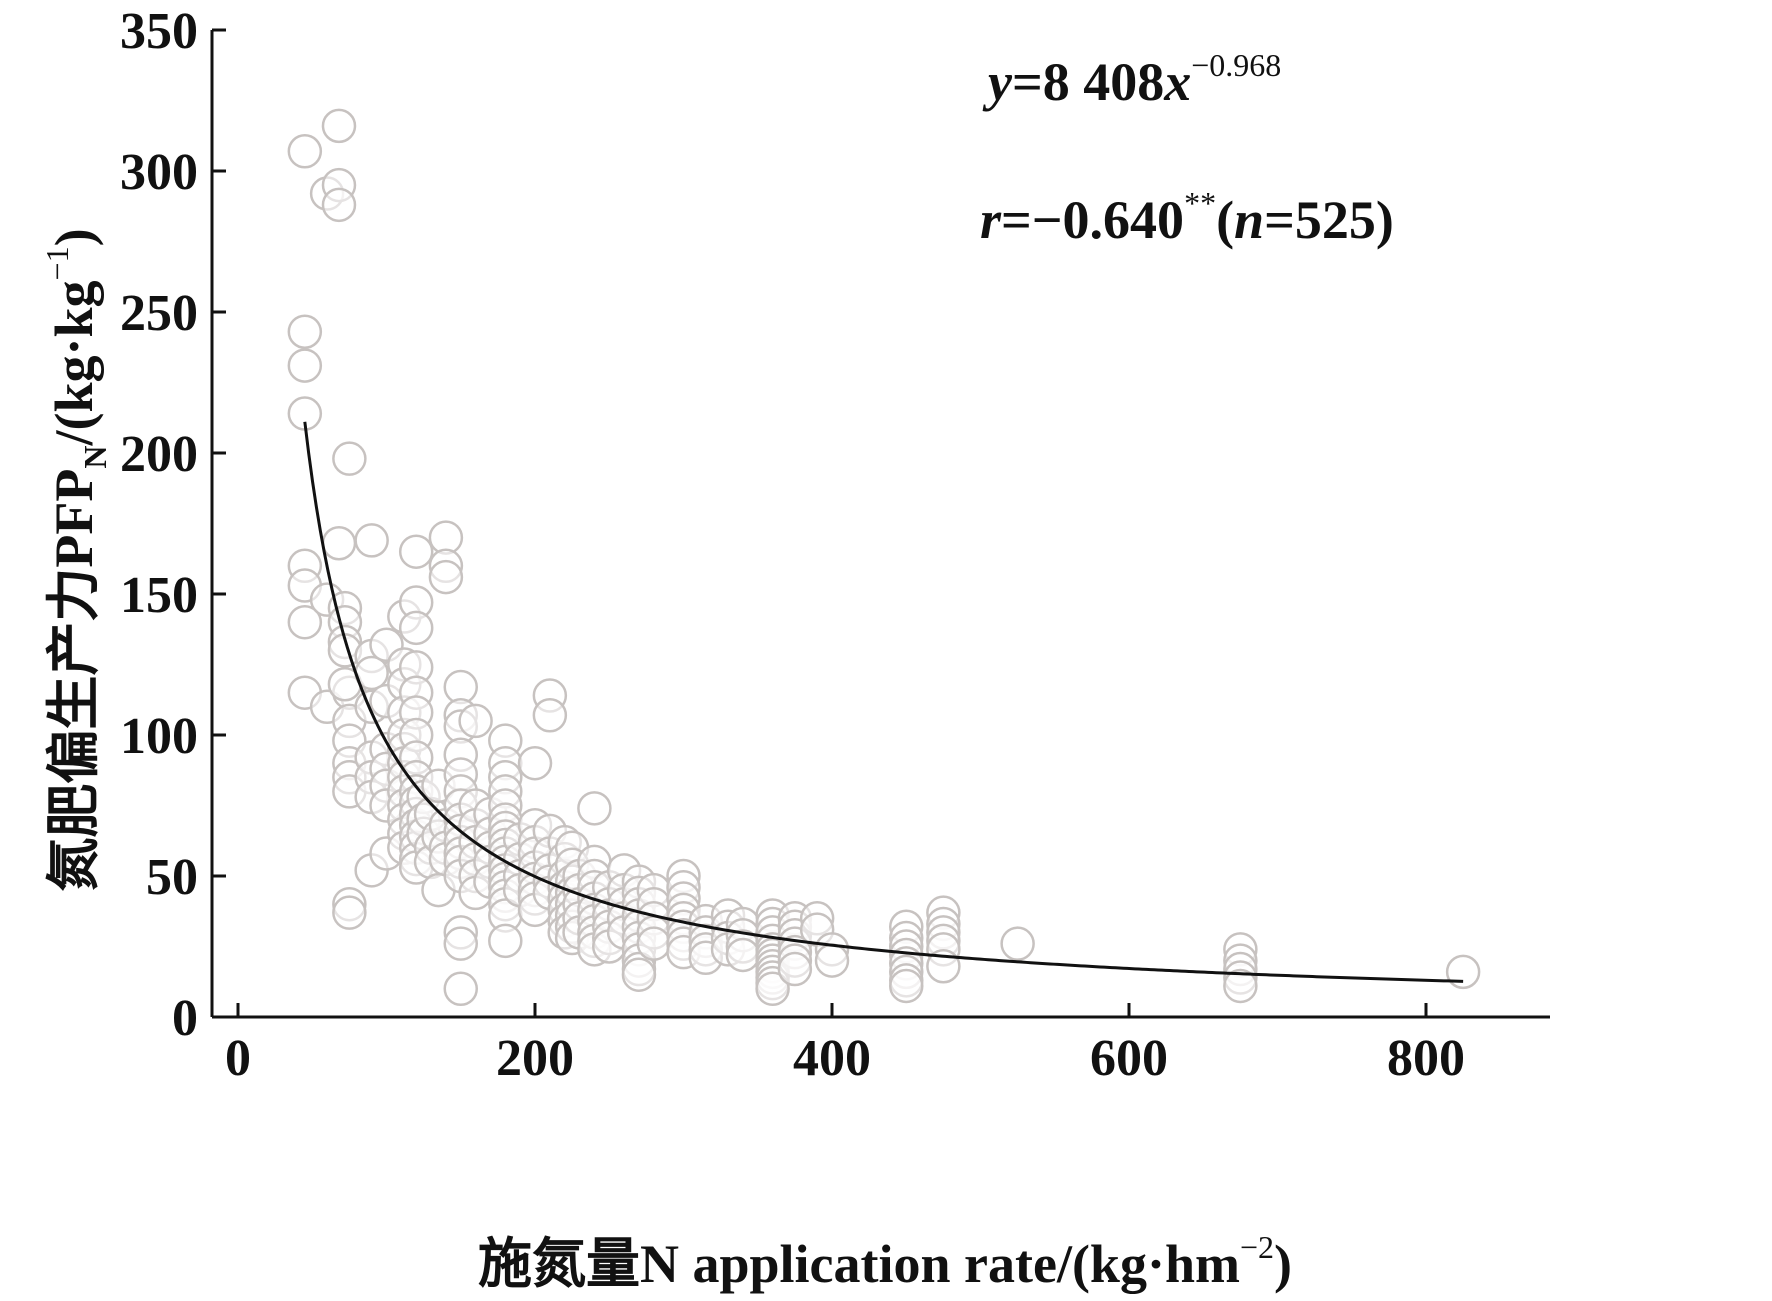 This screenshot has height=1301, width=1772. What do you see at coordinates (1329, 220) in the screenshot?
I see `stat-n-value: =525)` at bounding box center [1329, 220].